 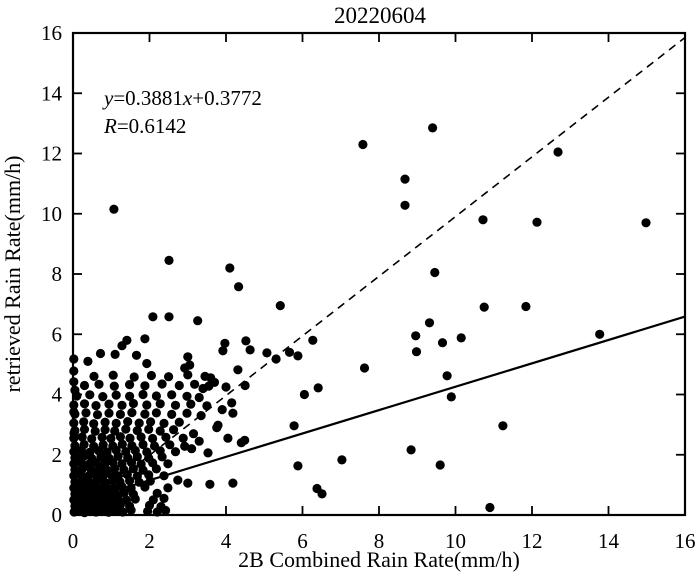 What do you see at coordinates (380, 15) in the screenshot?
I see `chart-title: 20220604` at bounding box center [380, 15].